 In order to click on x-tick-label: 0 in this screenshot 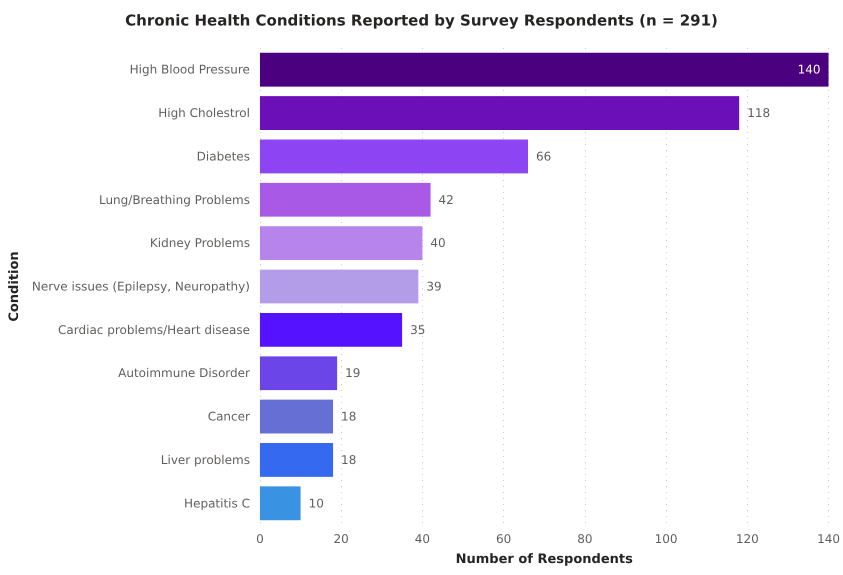, I will do `click(260, 539)`.